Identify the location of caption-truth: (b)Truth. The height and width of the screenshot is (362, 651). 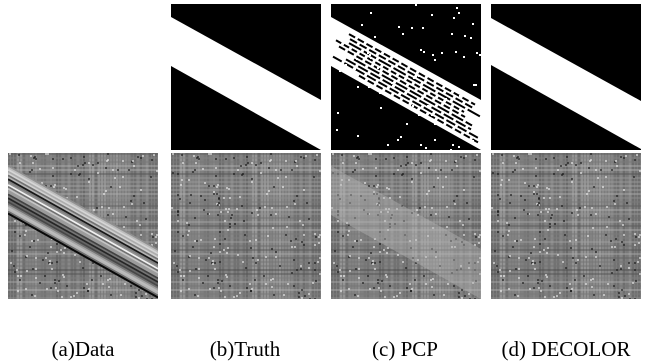
(245, 349).